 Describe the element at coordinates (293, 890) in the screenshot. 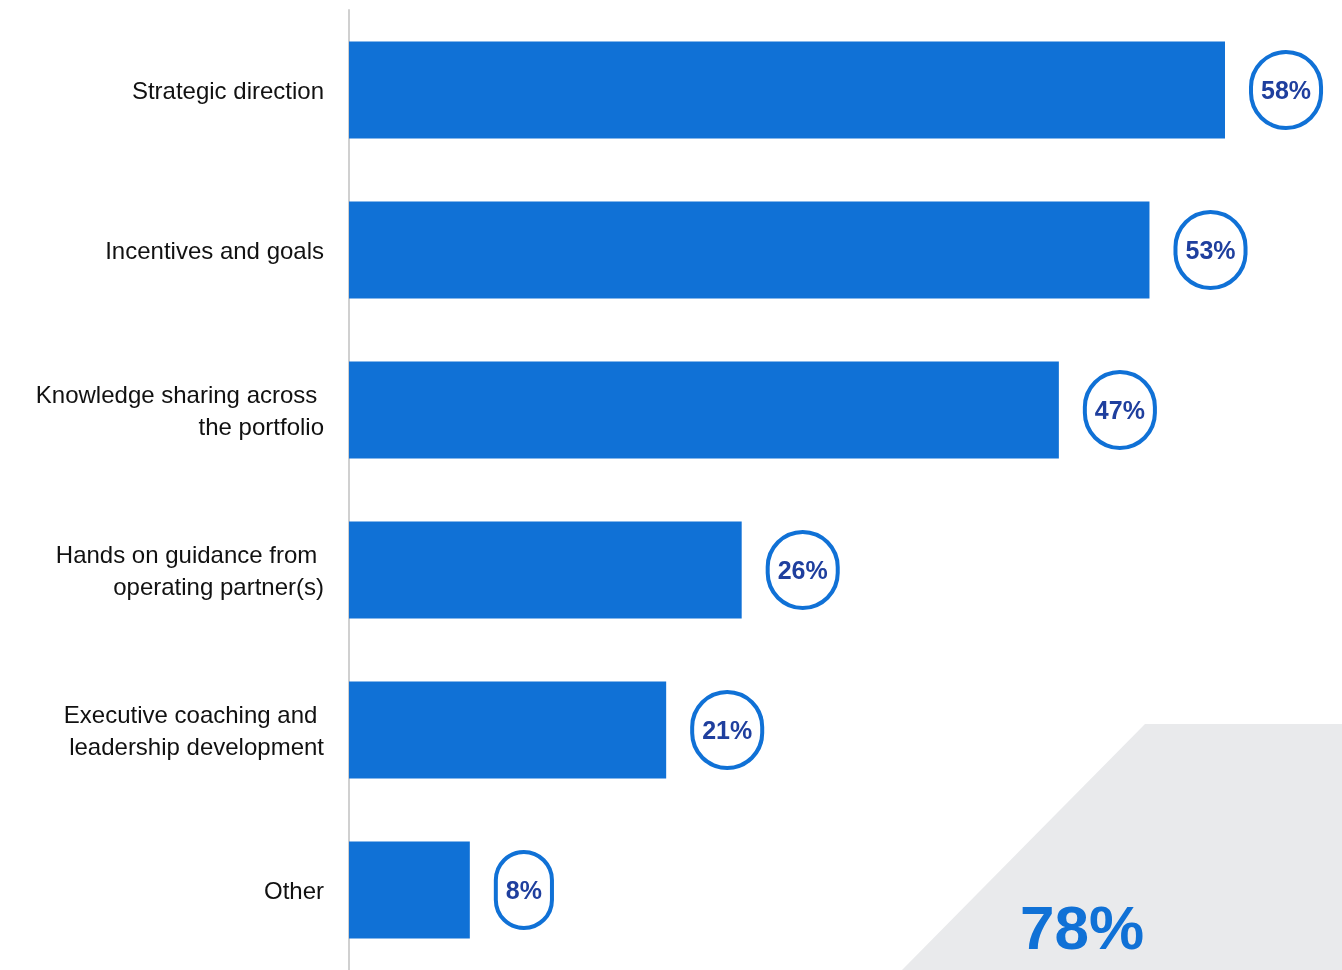

I see `y-tick-label: Other` at that location.